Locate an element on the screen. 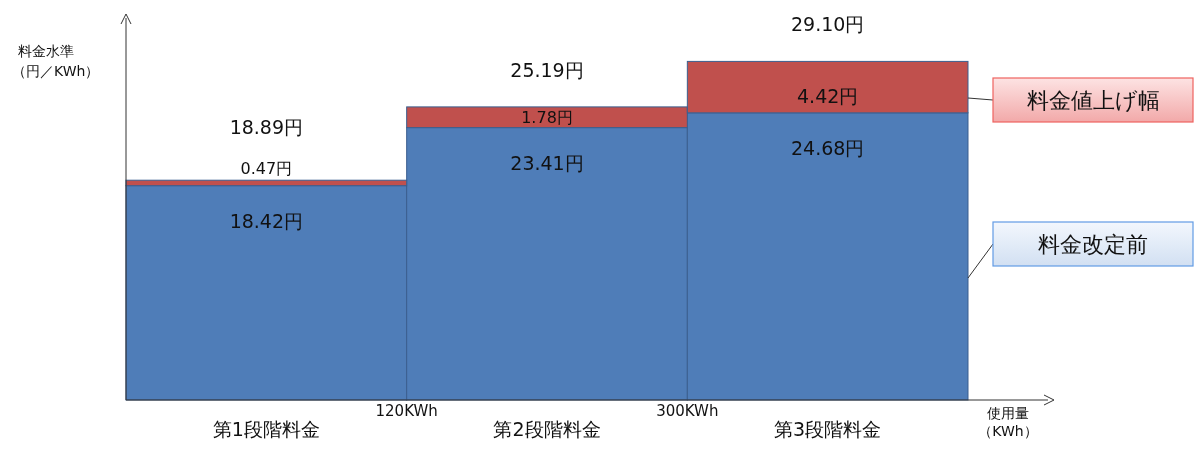 Image resolution: width=1204 pixels, height=465 pixels. x-tick-label: 第3段階料金 is located at coordinates (828, 429).